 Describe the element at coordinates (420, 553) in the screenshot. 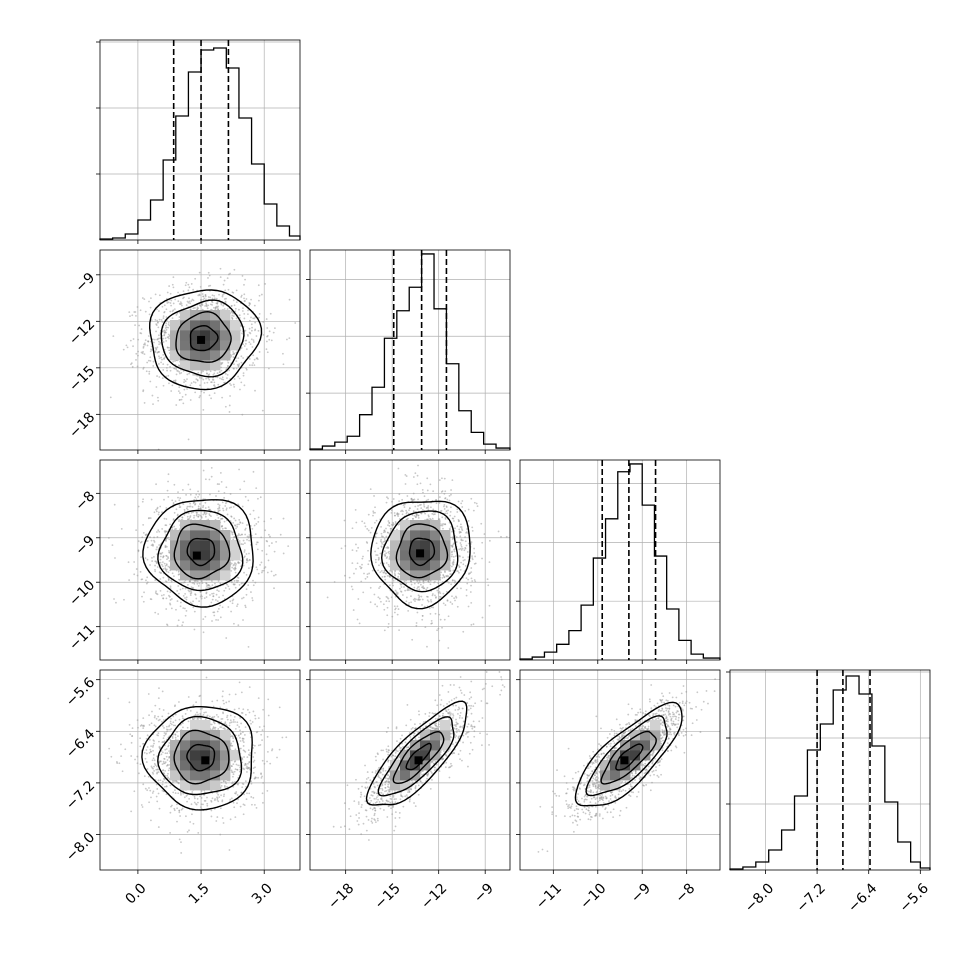

I see `peak-marker` at that location.